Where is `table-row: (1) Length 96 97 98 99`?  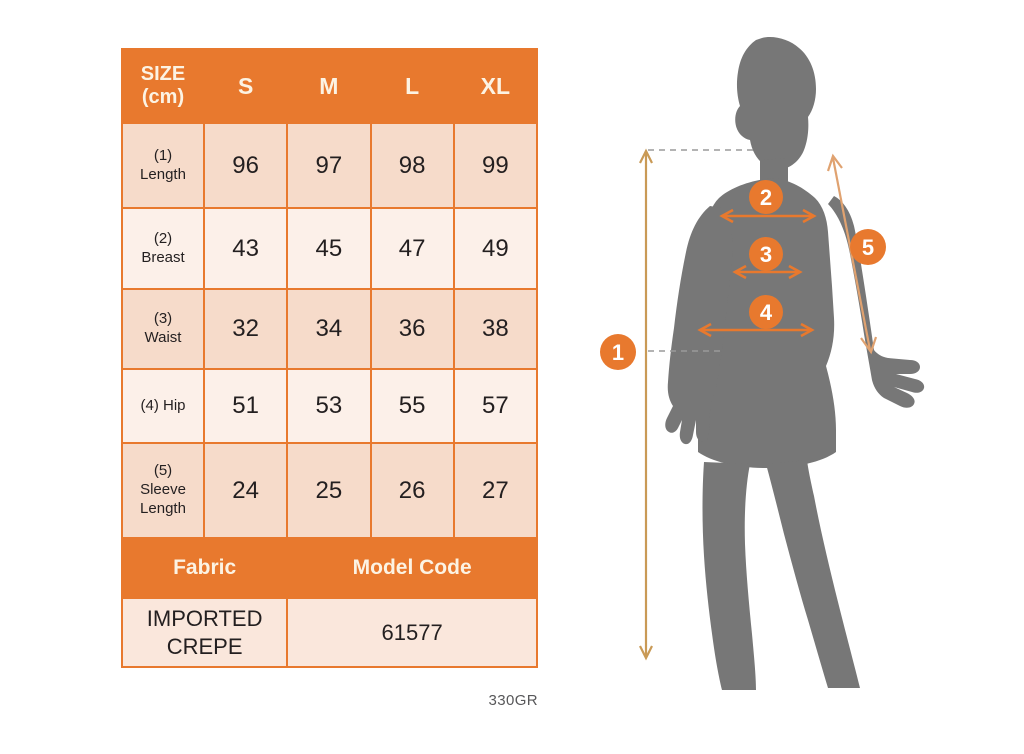 table-row: (1) Length 96 97 98 99 is located at coordinates (330, 165).